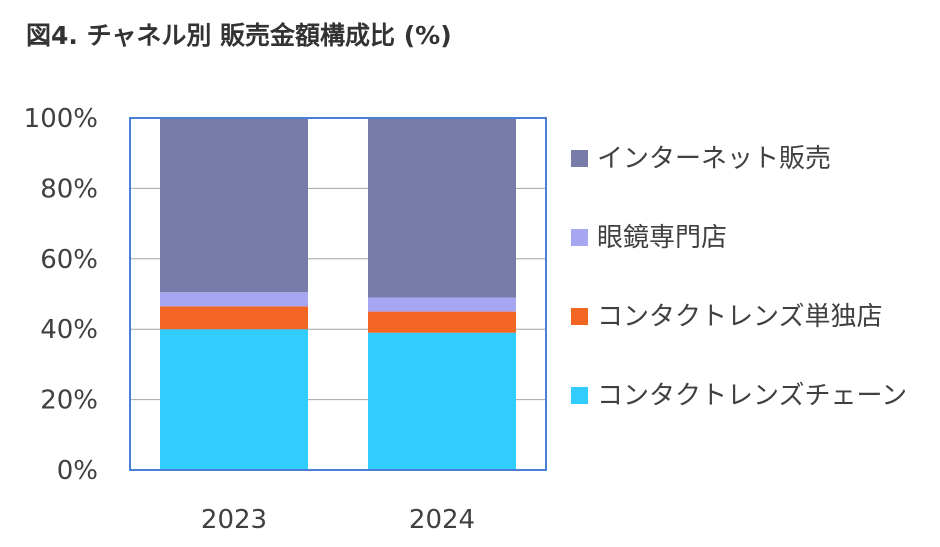  Describe the element at coordinates (662, 238) in the screenshot. I see `legend-label: 眼鏡専門店` at that location.